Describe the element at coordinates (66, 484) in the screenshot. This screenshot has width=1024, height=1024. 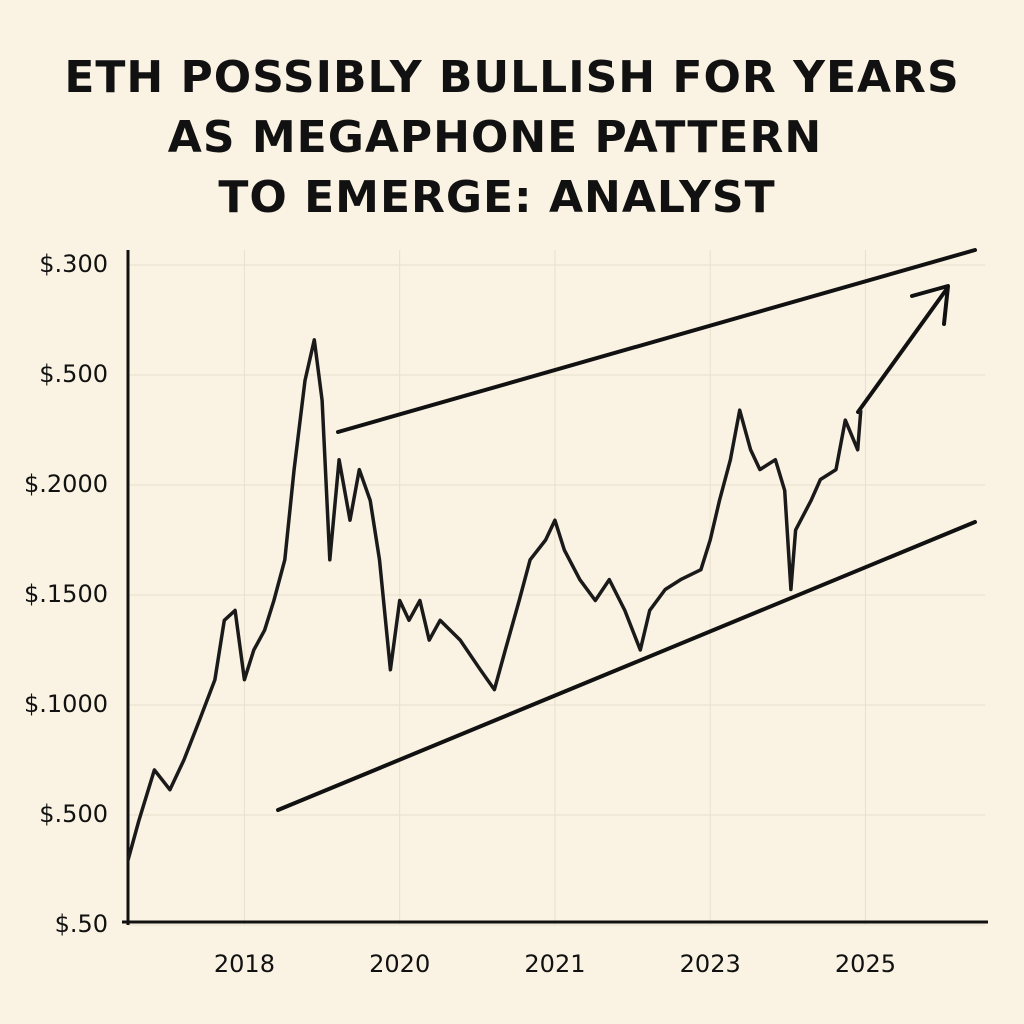
I see `y-tick-label: $.2000` at that location.